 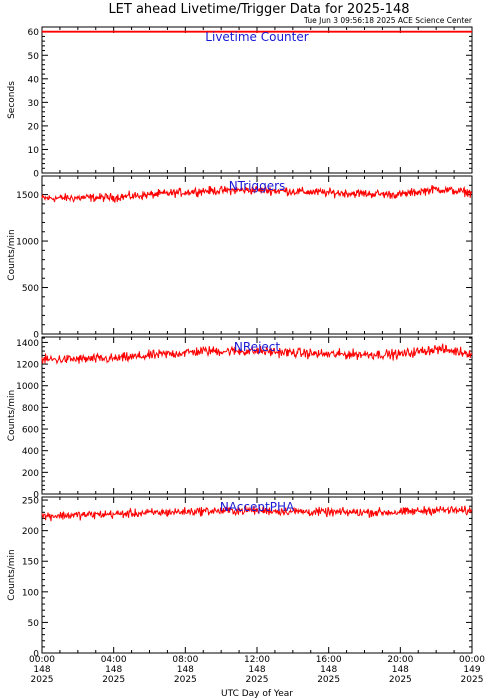 I want to click on panel-label: NReject, so click(x=257, y=347).